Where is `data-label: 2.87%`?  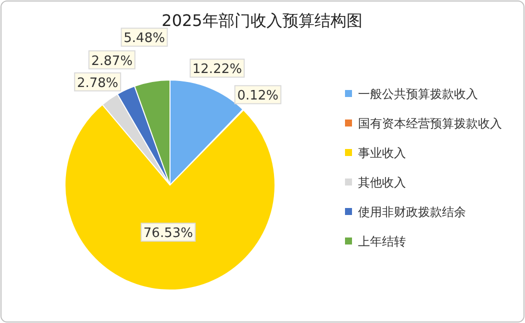 data-label: 2.87% is located at coordinates (112, 61).